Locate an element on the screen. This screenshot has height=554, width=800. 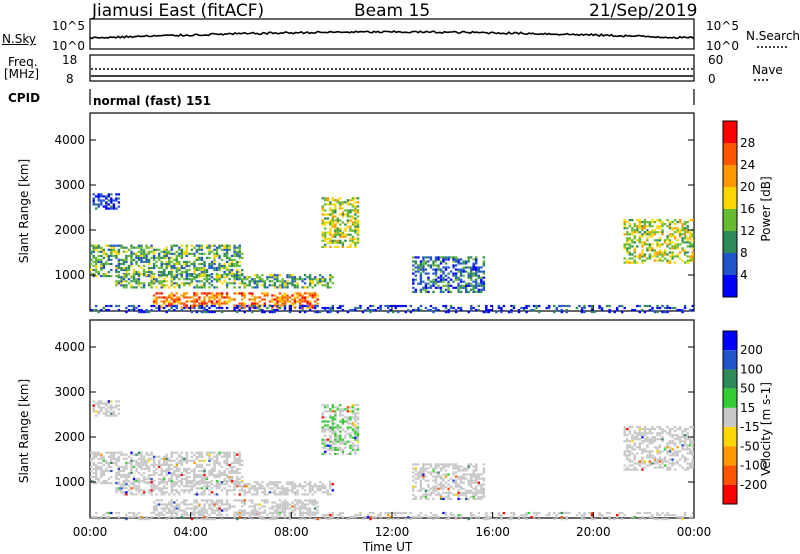
freq-right-top: 60 is located at coordinates (716, 60).